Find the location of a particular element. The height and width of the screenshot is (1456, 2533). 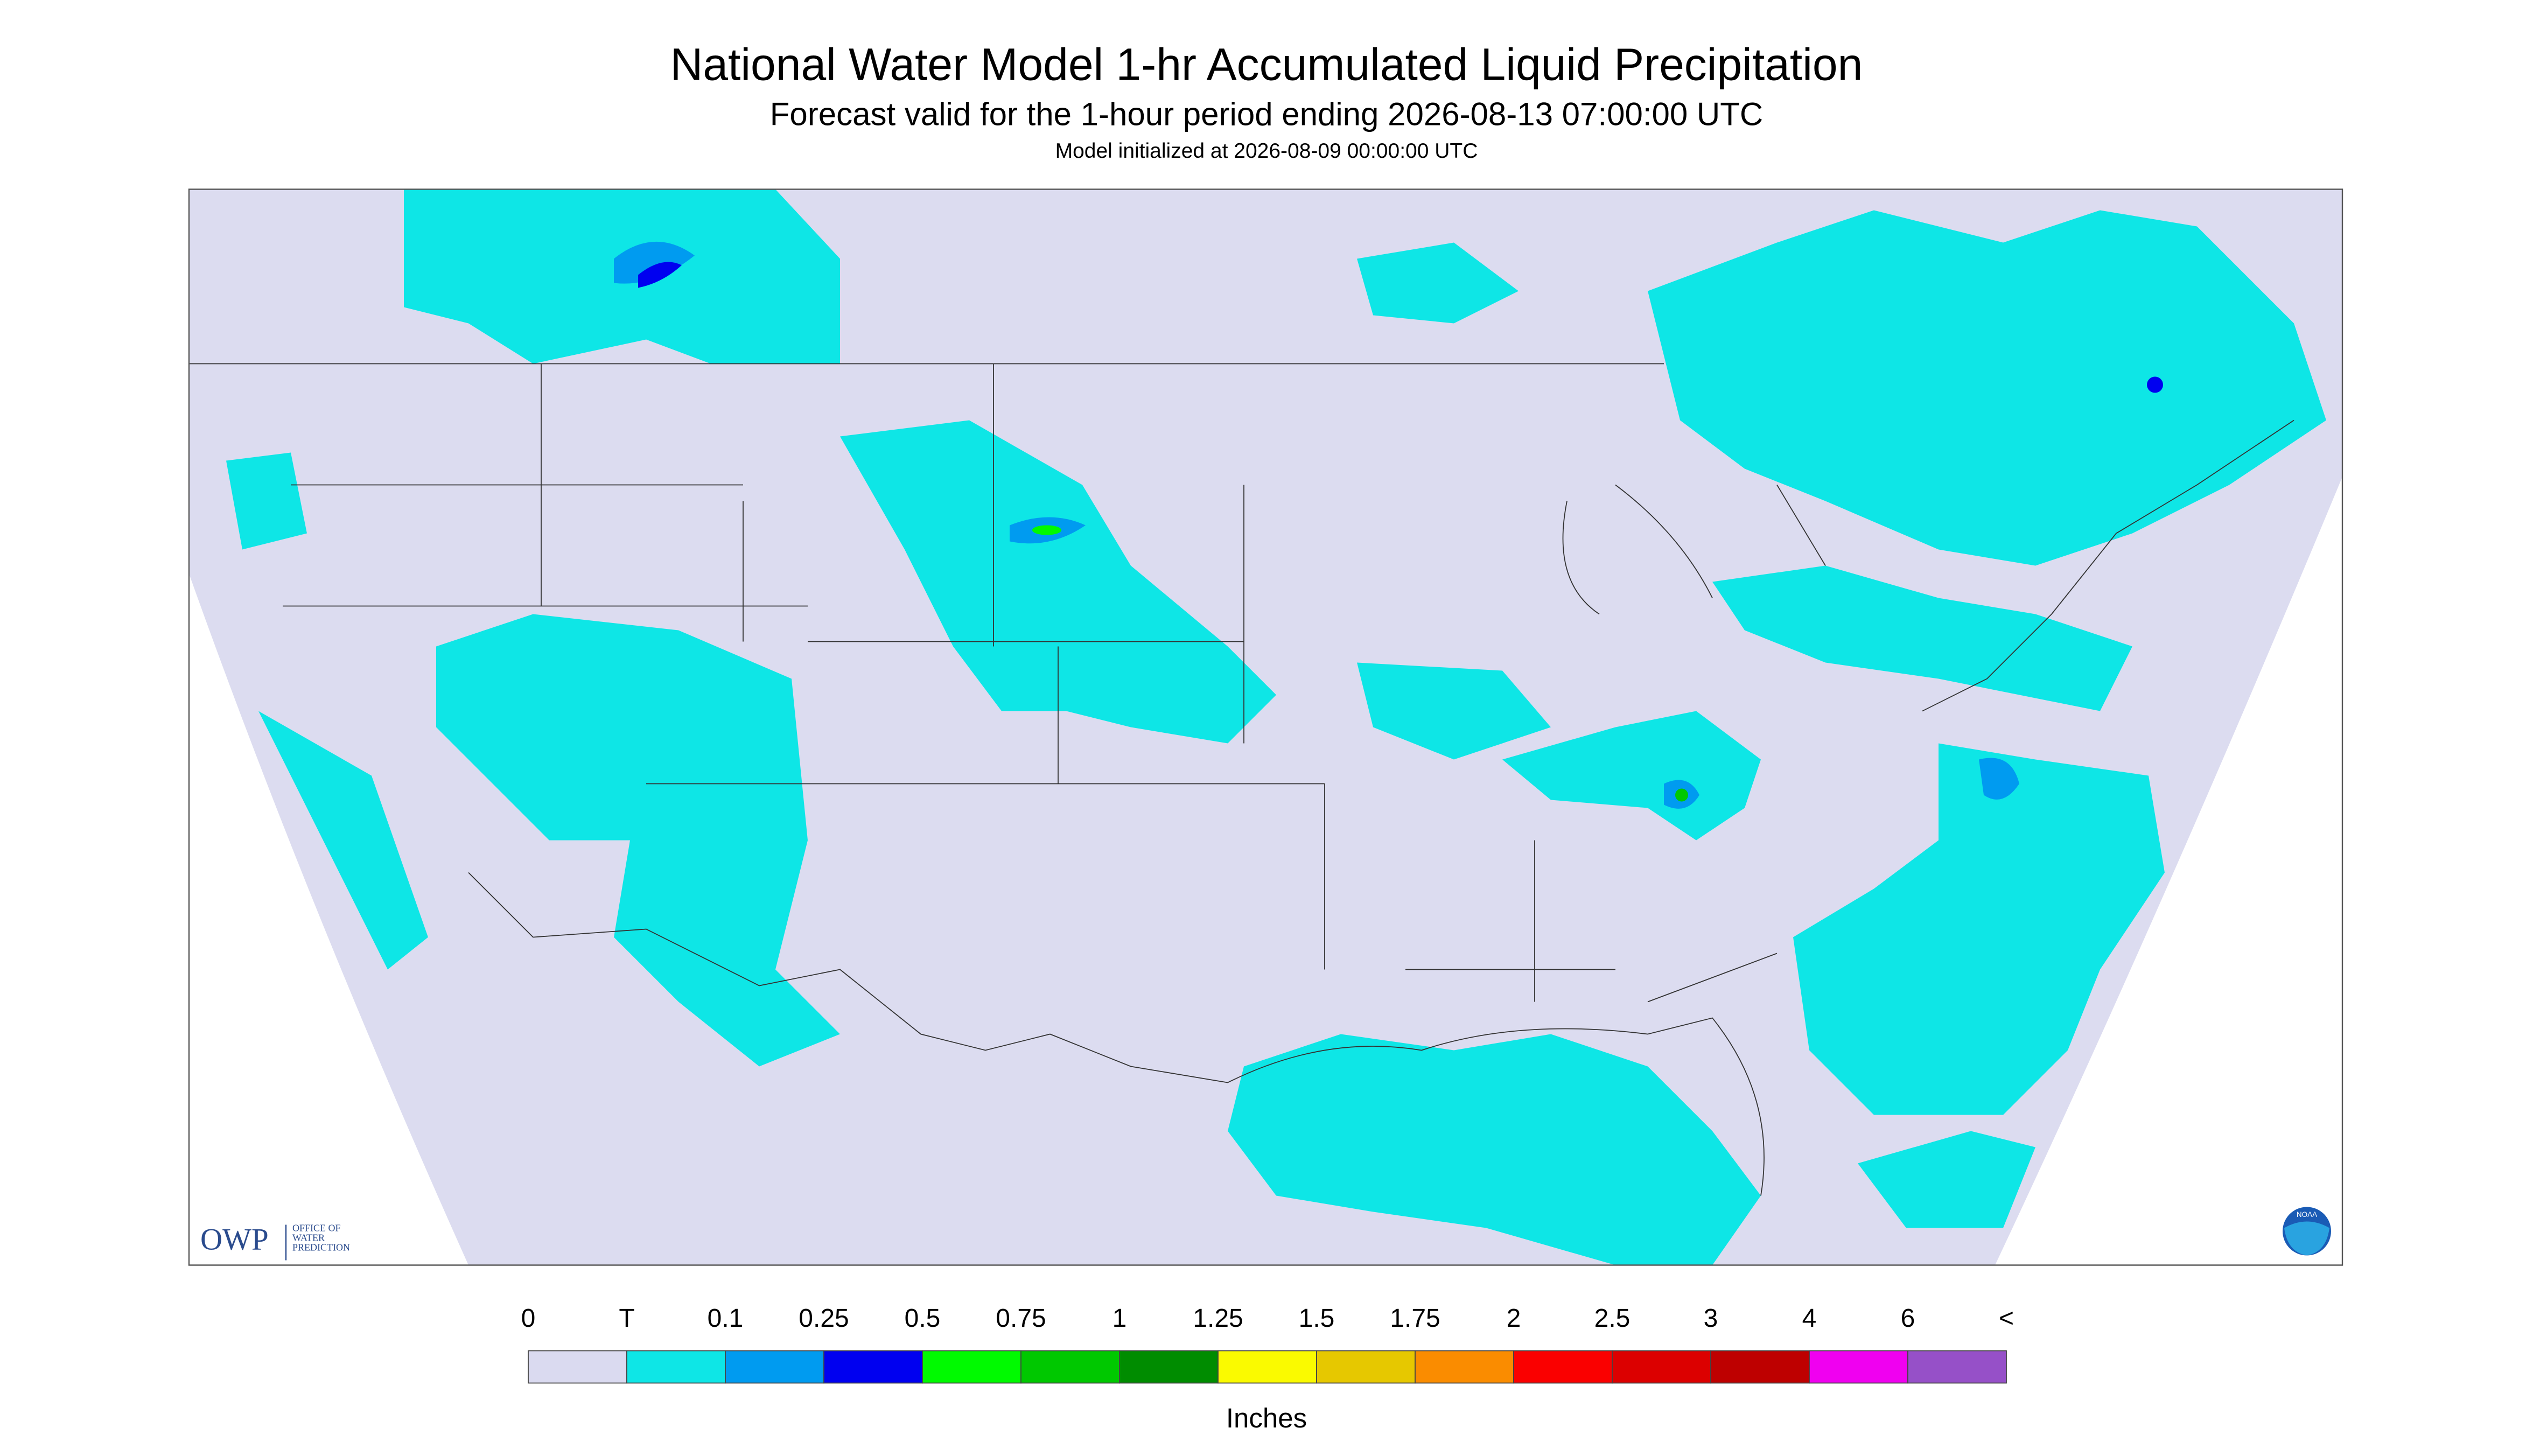

owp-logo-text: OWP is located at coordinates (234, 1240).